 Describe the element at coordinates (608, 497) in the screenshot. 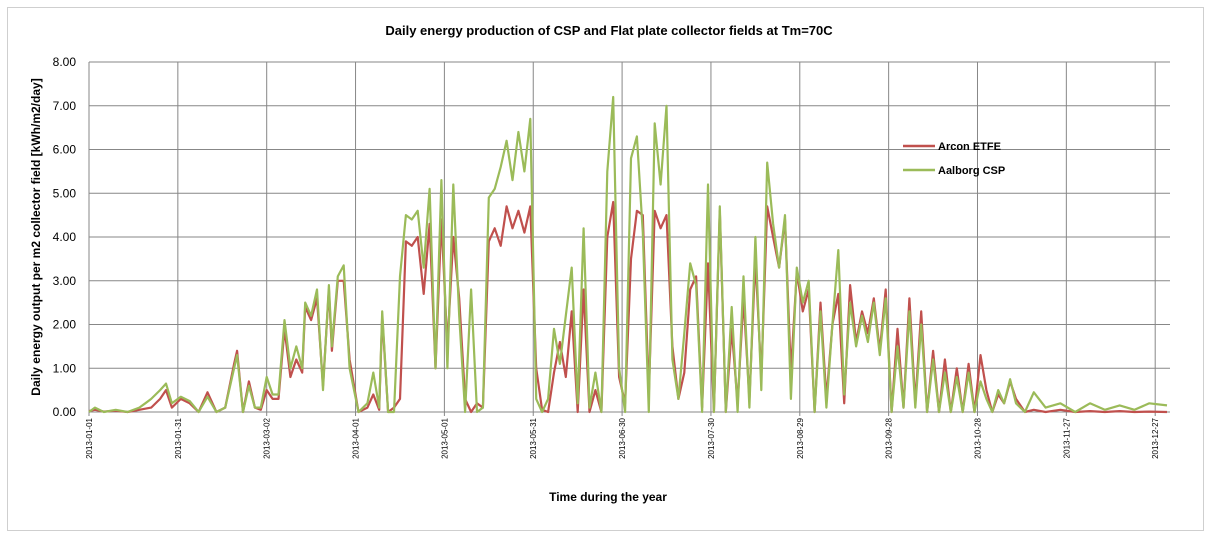

I see `x-axis-title: Time during the year` at that location.